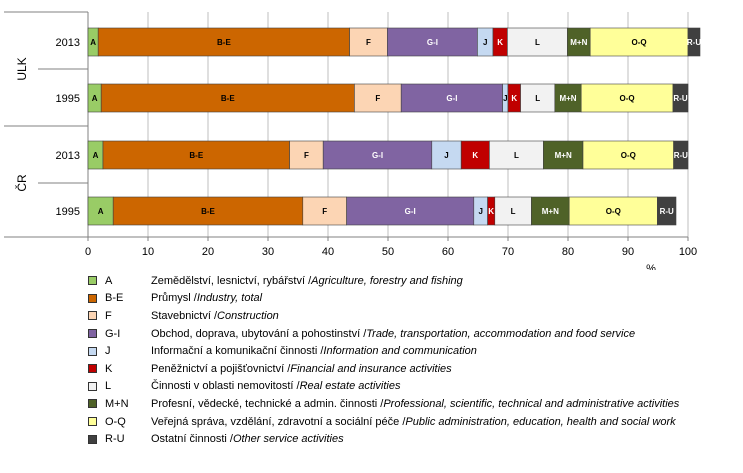  Describe the element at coordinates (113, 333) in the screenshot. I see `legend-code: G-I` at that location.